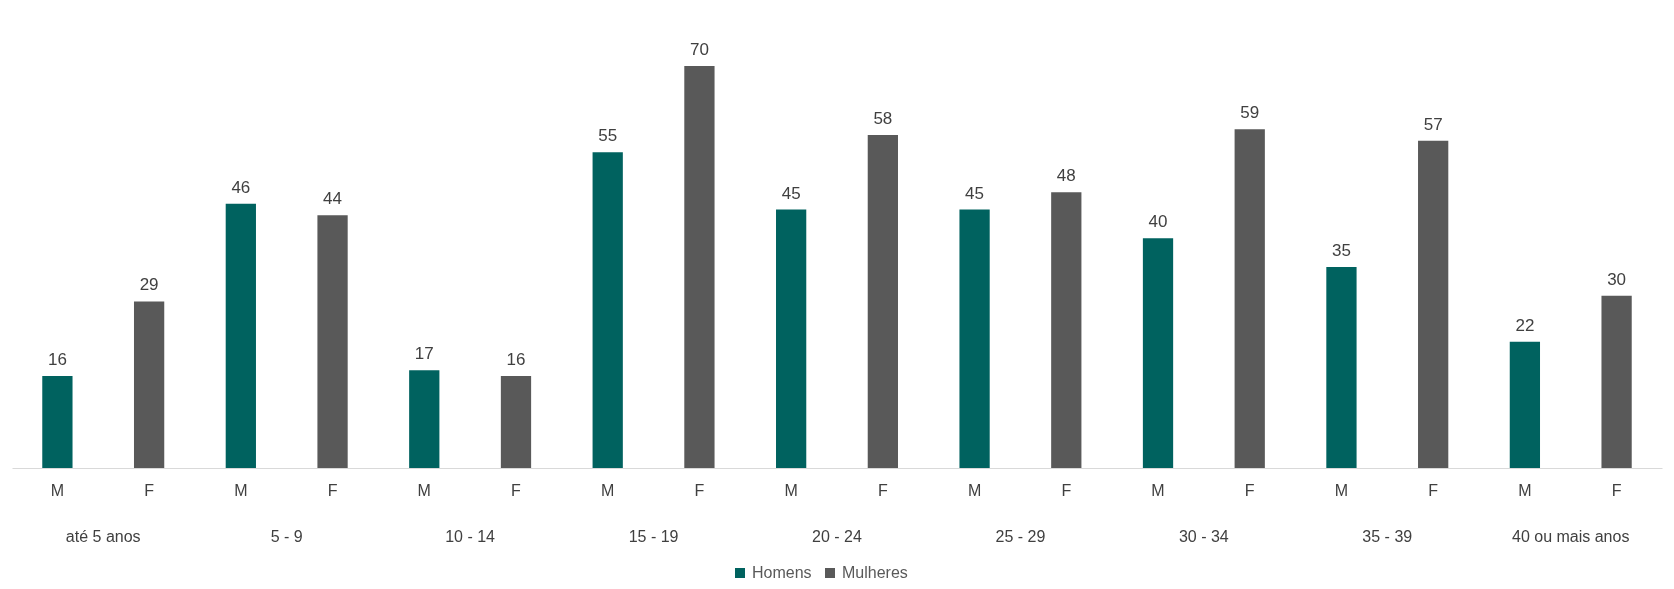 This screenshot has height=589, width=1674. What do you see at coordinates (875, 572) in the screenshot?
I see `legend-label: Mulheres` at bounding box center [875, 572].